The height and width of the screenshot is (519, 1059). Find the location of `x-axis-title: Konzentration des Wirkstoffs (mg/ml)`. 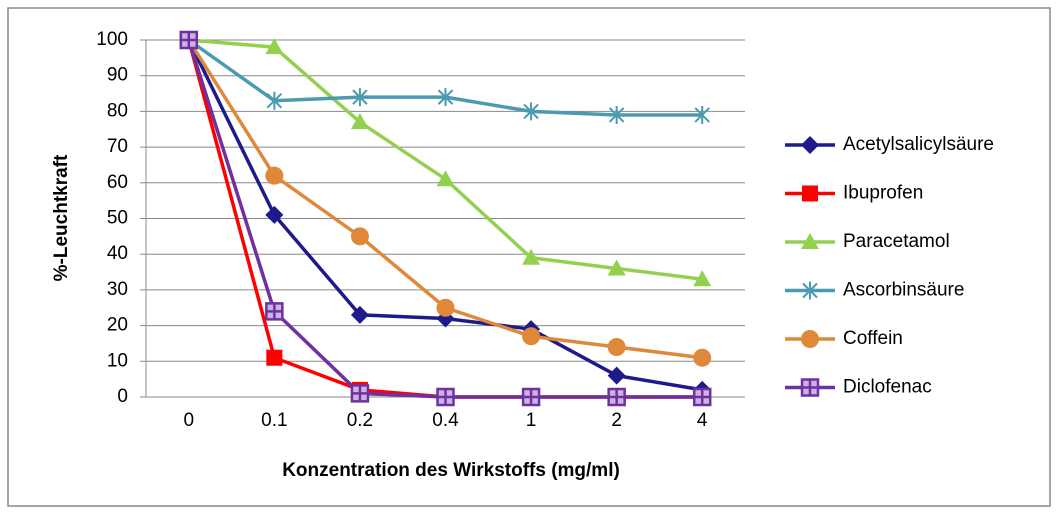

x-axis-title: Konzentration des Wirkstoffs (mg/ml) is located at coordinates (451, 470).